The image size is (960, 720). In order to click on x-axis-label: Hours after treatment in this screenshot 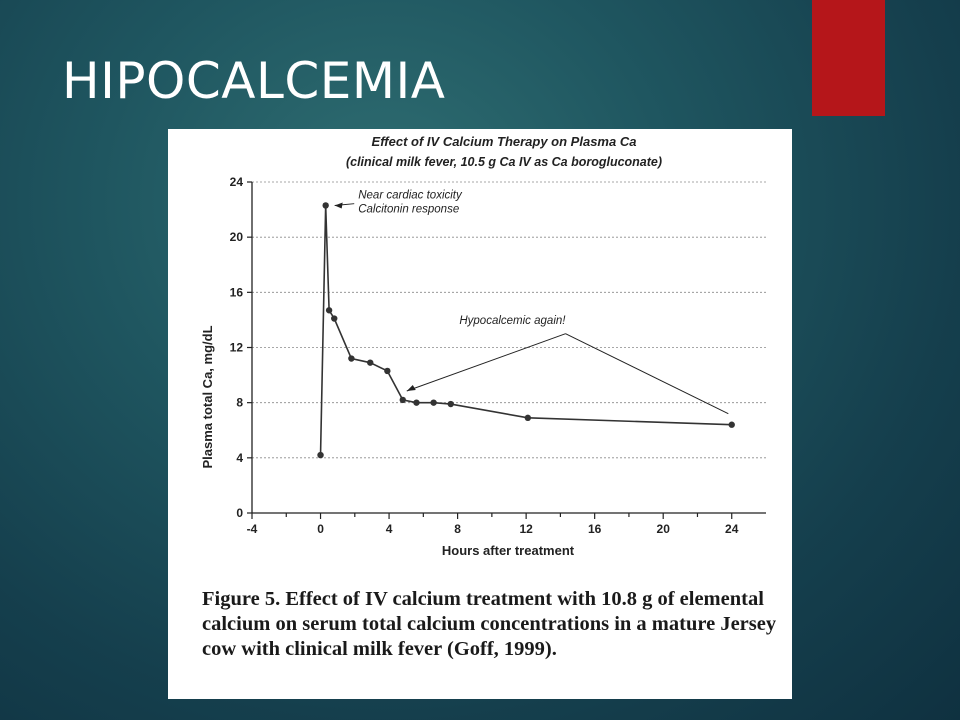, I will do `click(508, 550)`.